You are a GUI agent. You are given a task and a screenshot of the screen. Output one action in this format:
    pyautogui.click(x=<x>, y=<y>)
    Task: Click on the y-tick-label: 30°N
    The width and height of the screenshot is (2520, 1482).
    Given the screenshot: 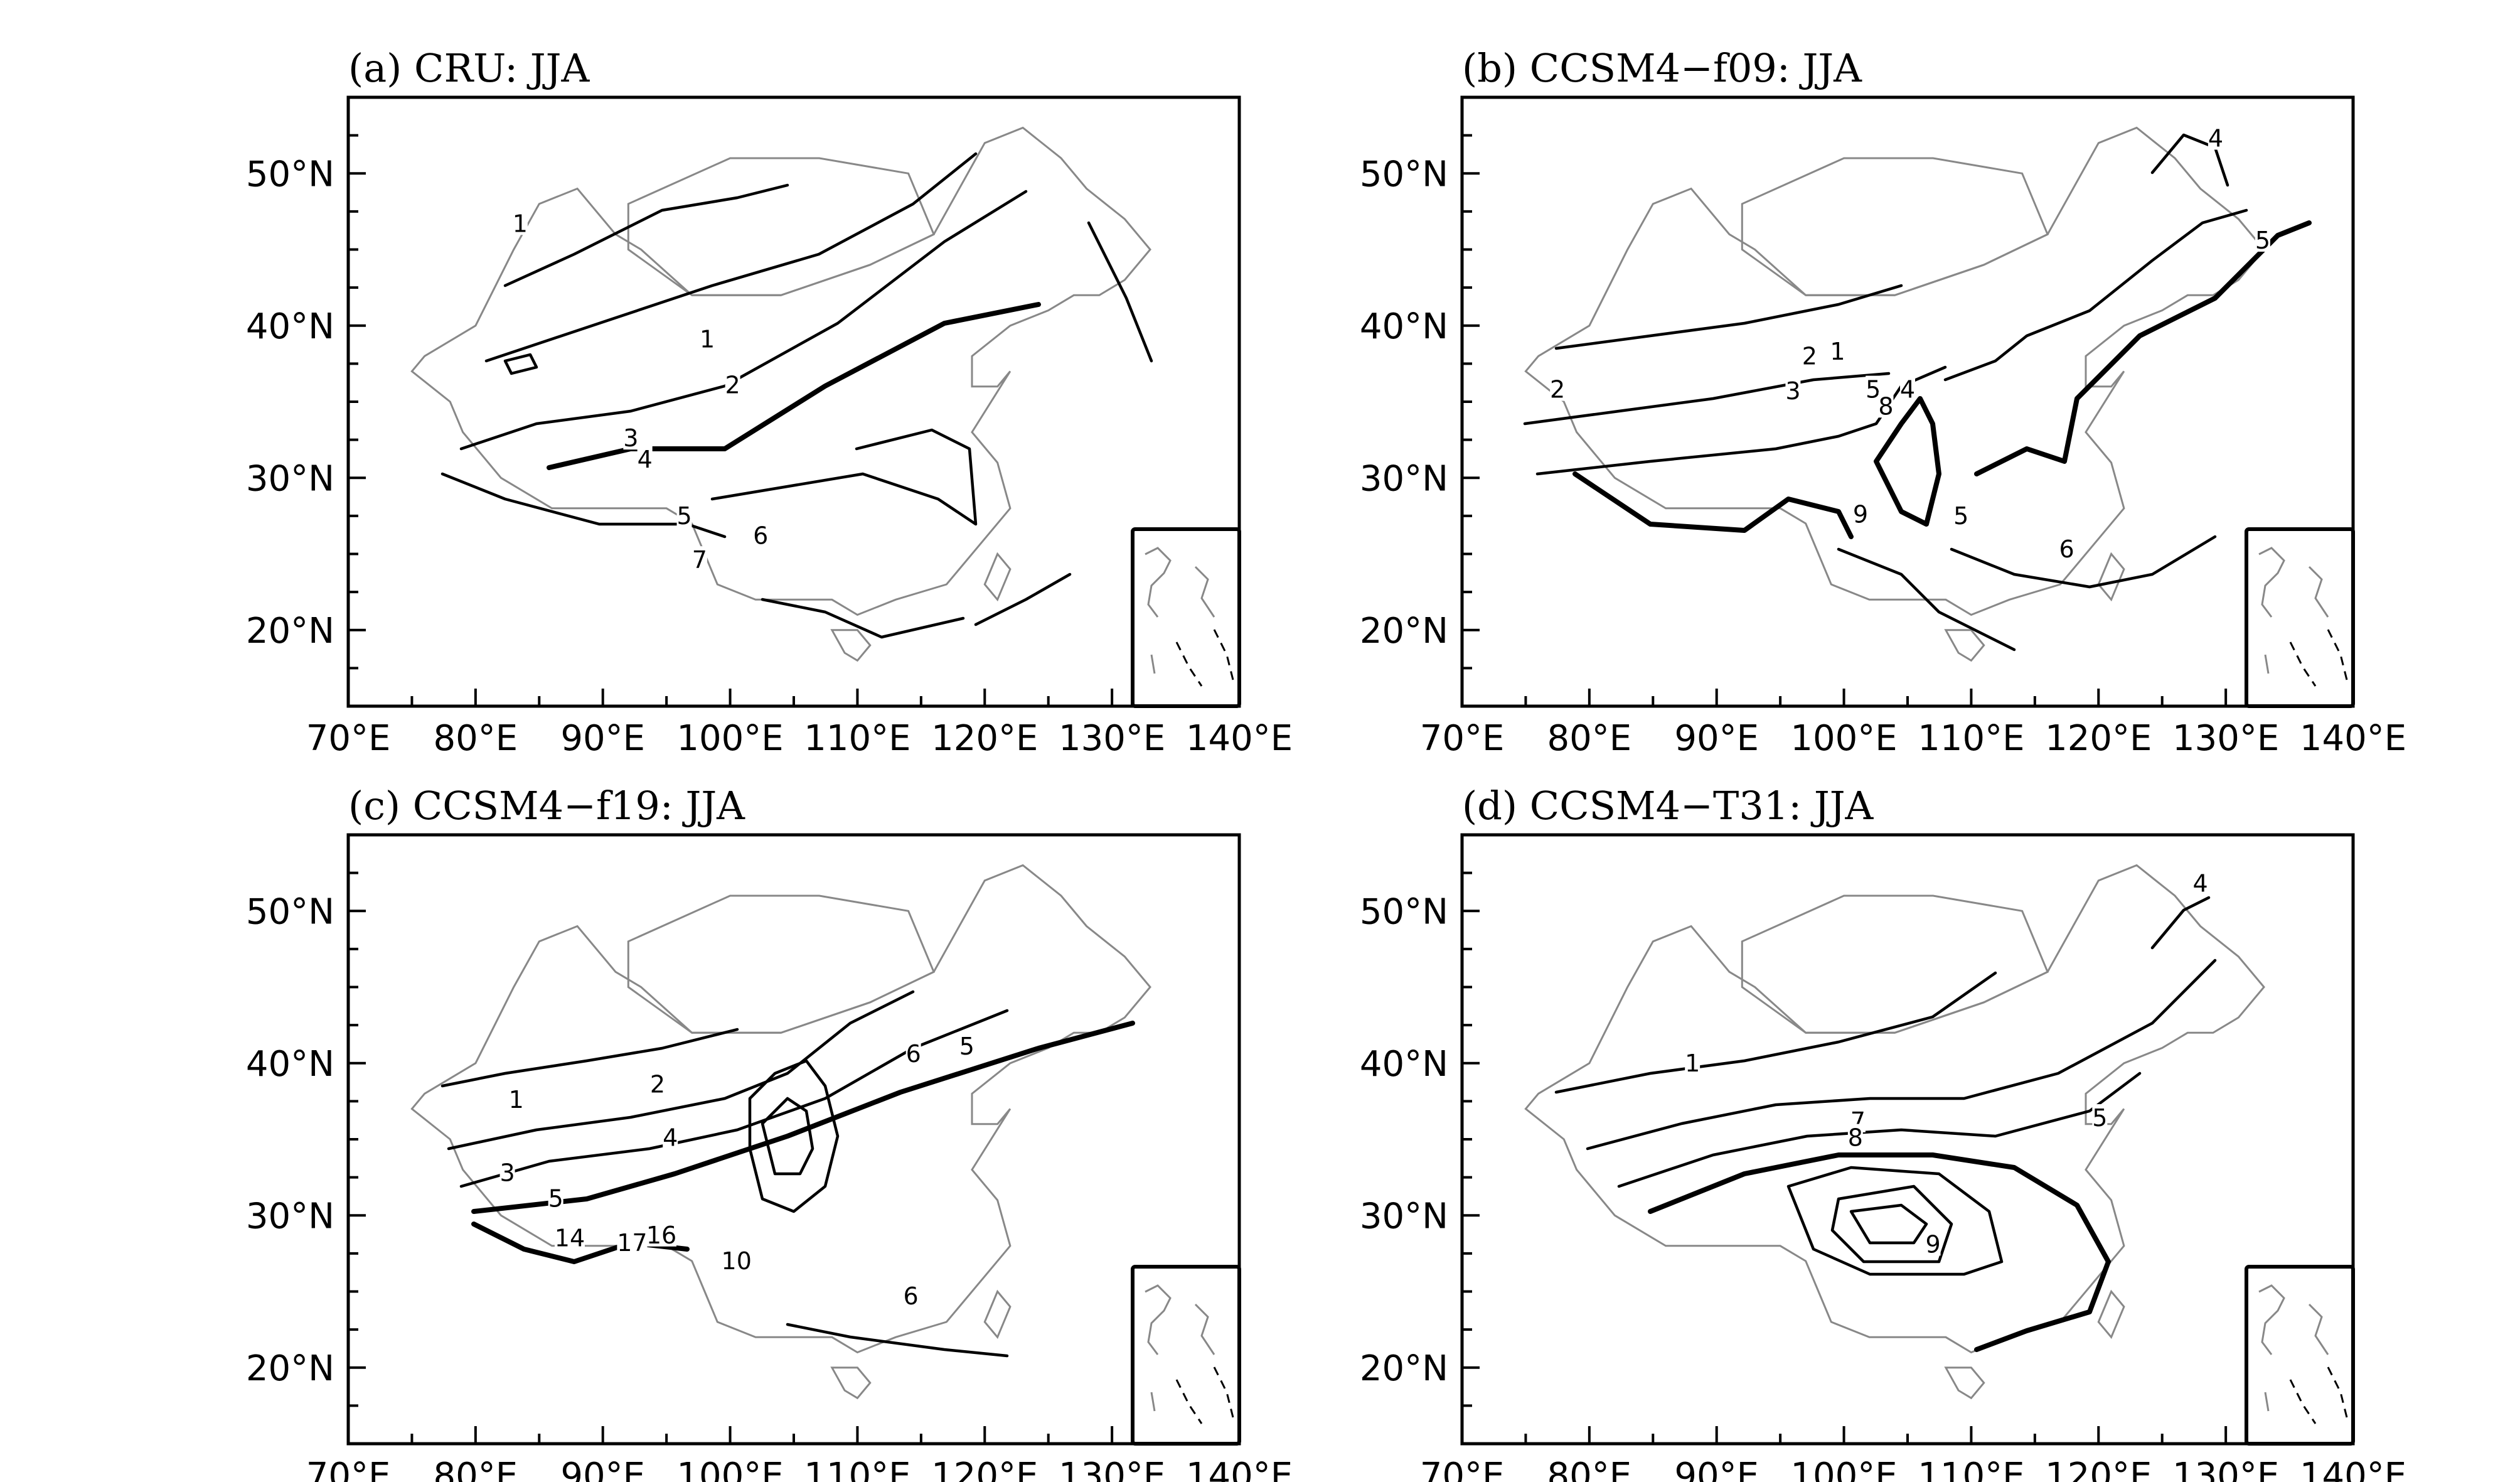 What is the action you would take?
    pyautogui.click(x=290, y=479)
    